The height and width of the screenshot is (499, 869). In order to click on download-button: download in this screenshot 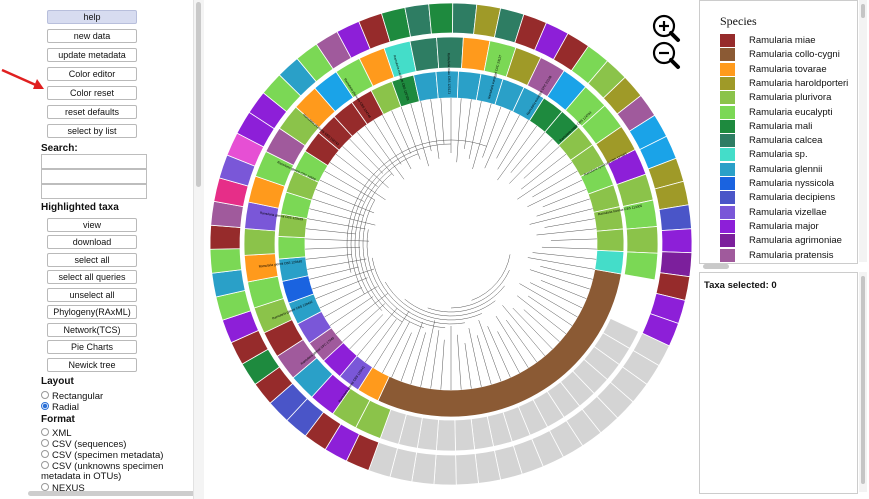, I will do `click(92, 242)`.